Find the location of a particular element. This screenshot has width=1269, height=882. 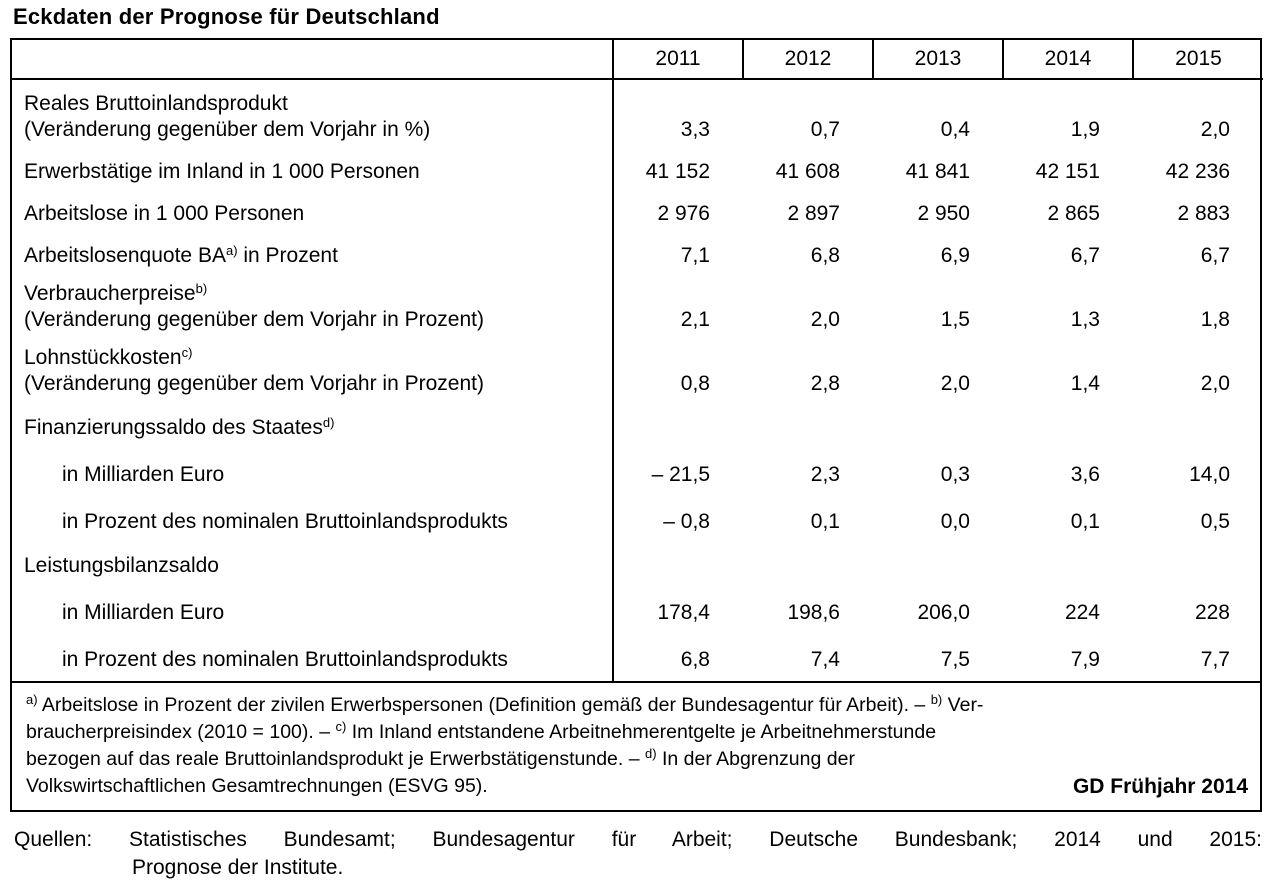

value-cell: 2,8 is located at coordinates (825, 383).